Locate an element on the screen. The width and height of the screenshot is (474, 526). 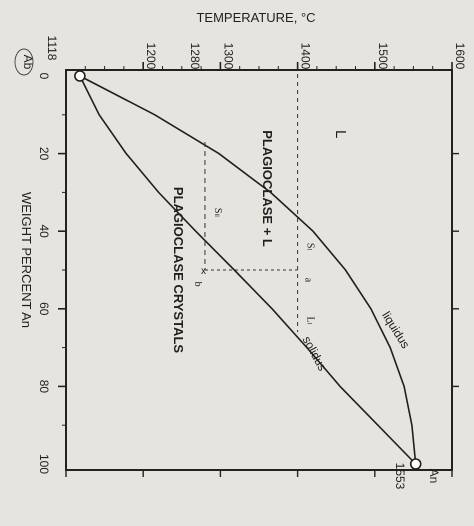
temperature-axis-title: TEMPERATURE, °C is located at coordinates (255, 17).